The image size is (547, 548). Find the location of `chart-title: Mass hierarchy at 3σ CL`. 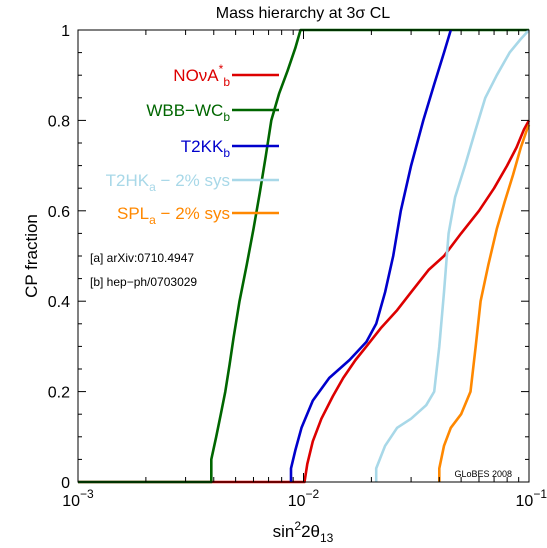

chart-title: Mass hierarchy at 3σ CL is located at coordinates (303, 13).